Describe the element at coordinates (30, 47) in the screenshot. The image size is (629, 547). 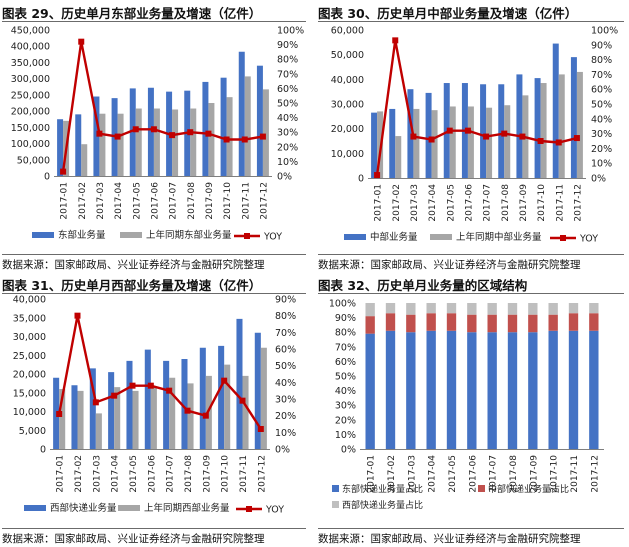
I see `y-tick-label: 400,000` at that location.